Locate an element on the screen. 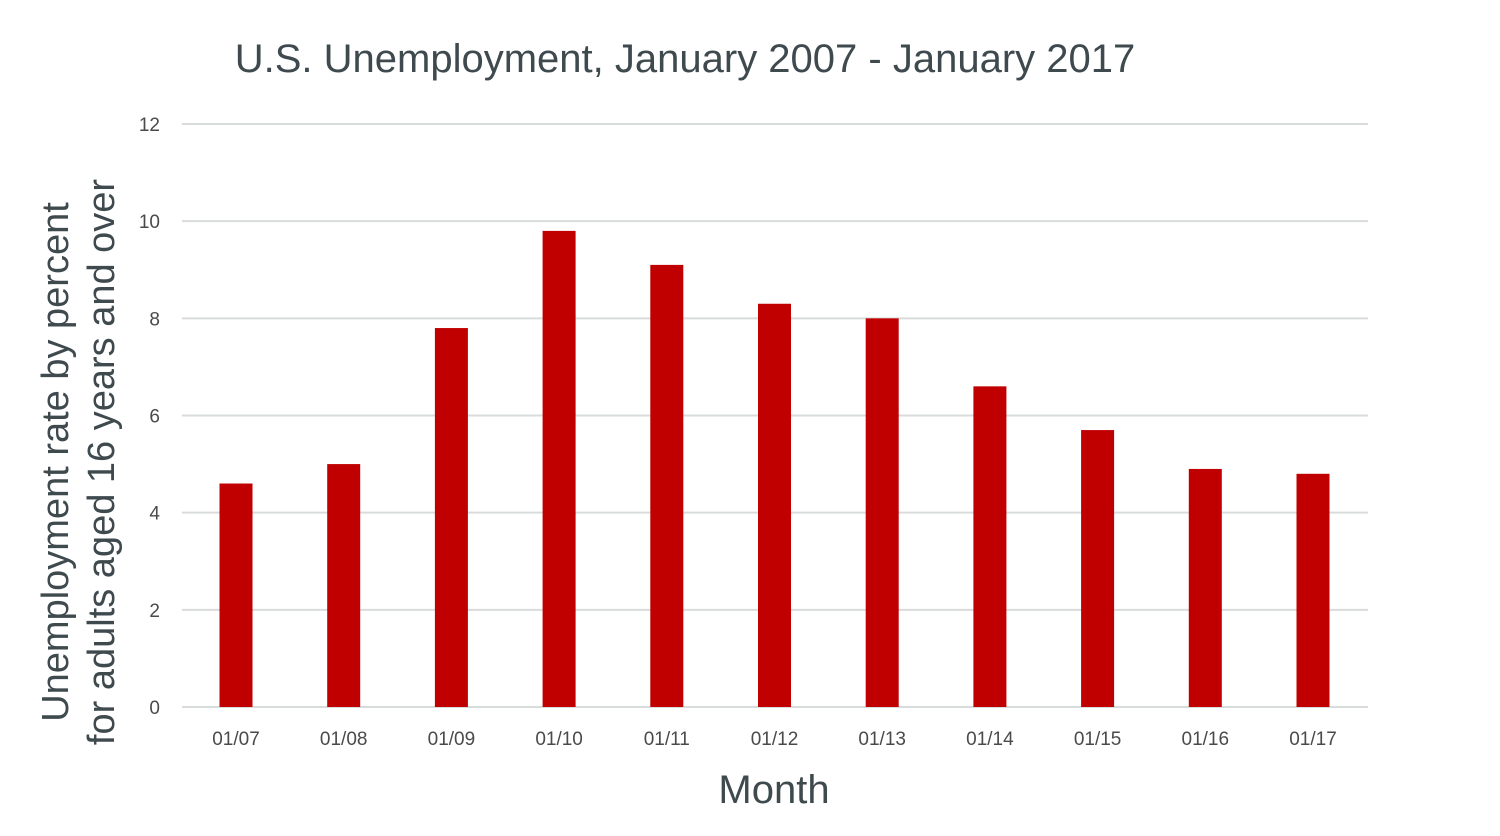  y-tick-label: 10 is located at coordinates (149, 222).